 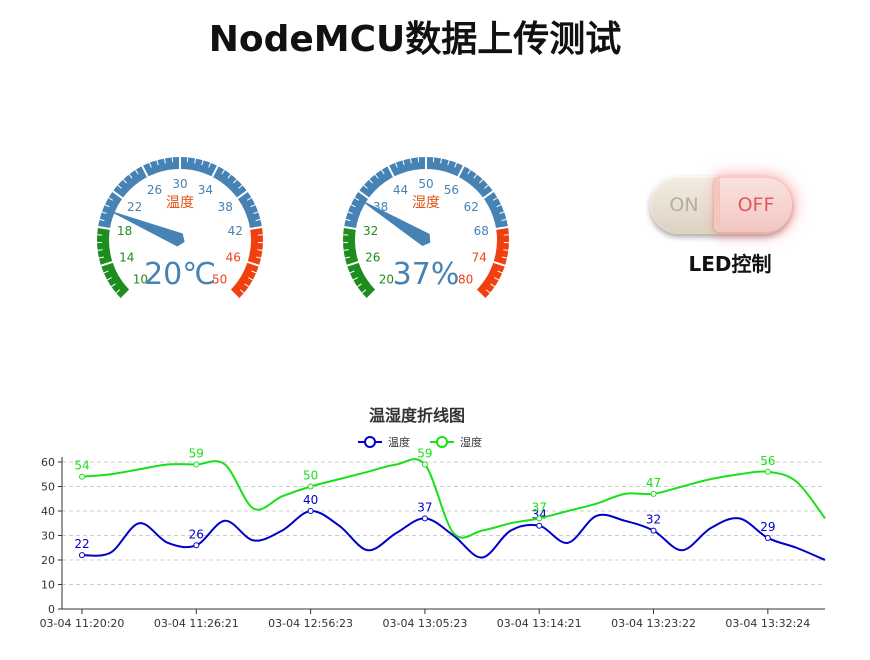 What do you see at coordinates (465, 280) in the screenshot?
I see `gauge-tick-label: 80` at bounding box center [465, 280].